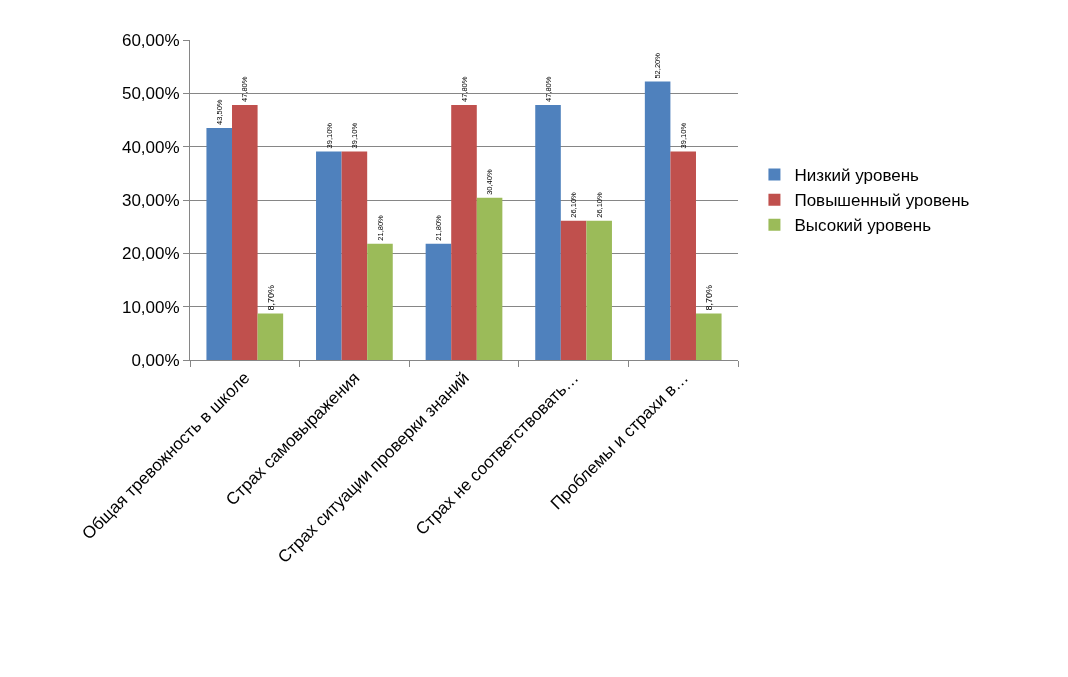 This screenshot has width=1068, height=677. I want to click on y-tick-label: 50,00%, so click(150, 94).